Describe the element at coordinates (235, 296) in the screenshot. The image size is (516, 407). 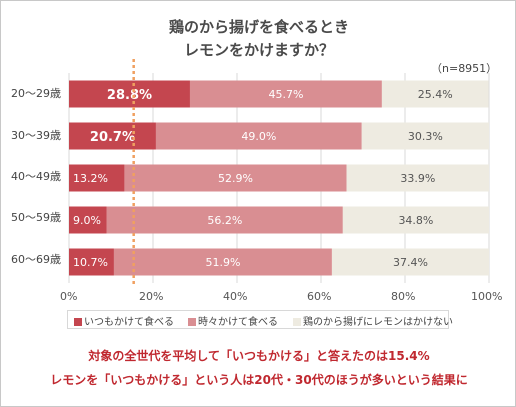
I see `x-tick-40: 40%` at that location.